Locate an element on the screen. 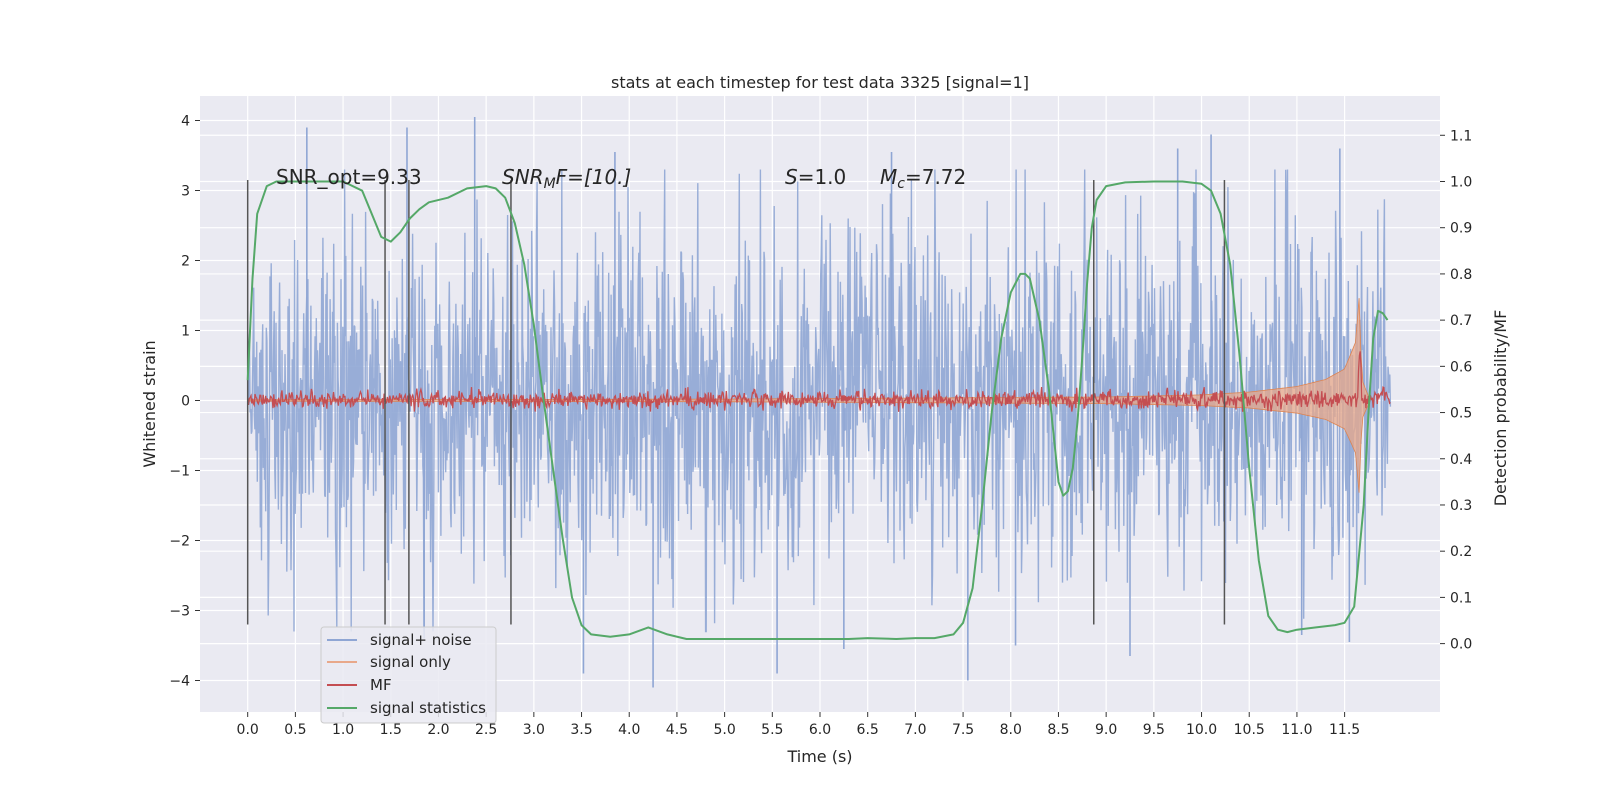 Image resolution: width=1600 pixels, height=800 pixels. x-axis-label: Time (s) is located at coordinates (819, 756).